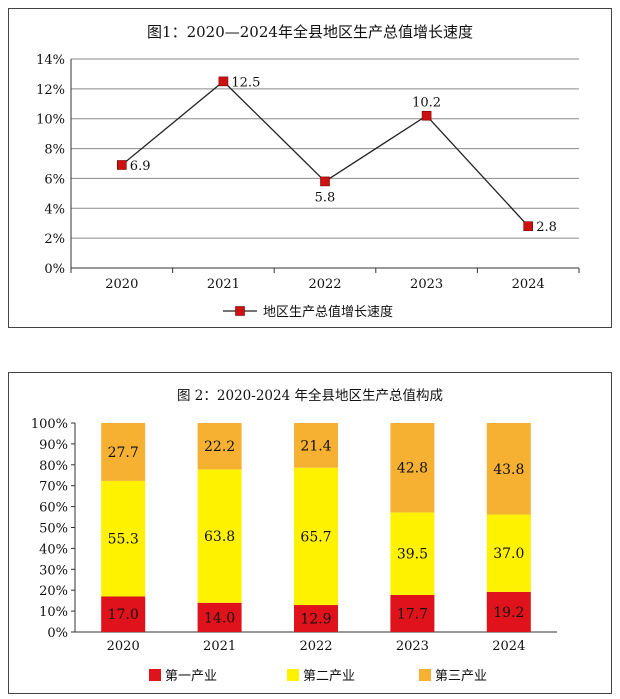 Image resolution: width=620 pixels, height=699 pixels. What do you see at coordinates (325, 197) in the screenshot?
I see `data-label: 5.8` at bounding box center [325, 197].